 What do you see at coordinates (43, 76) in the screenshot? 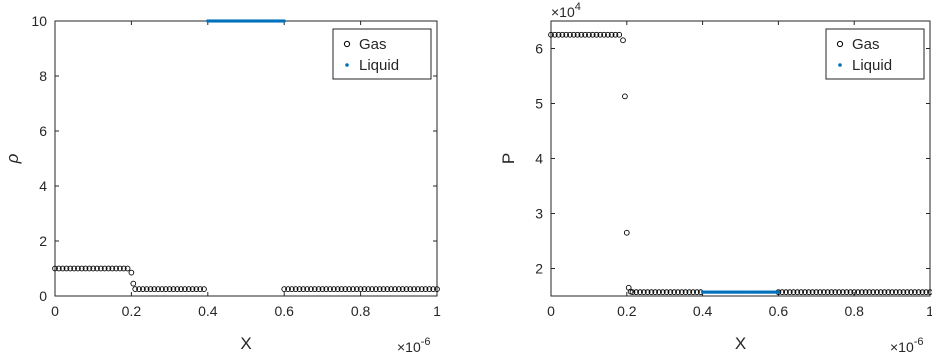
I see `y-tick-label: 8` at bounding box center [43, 76].